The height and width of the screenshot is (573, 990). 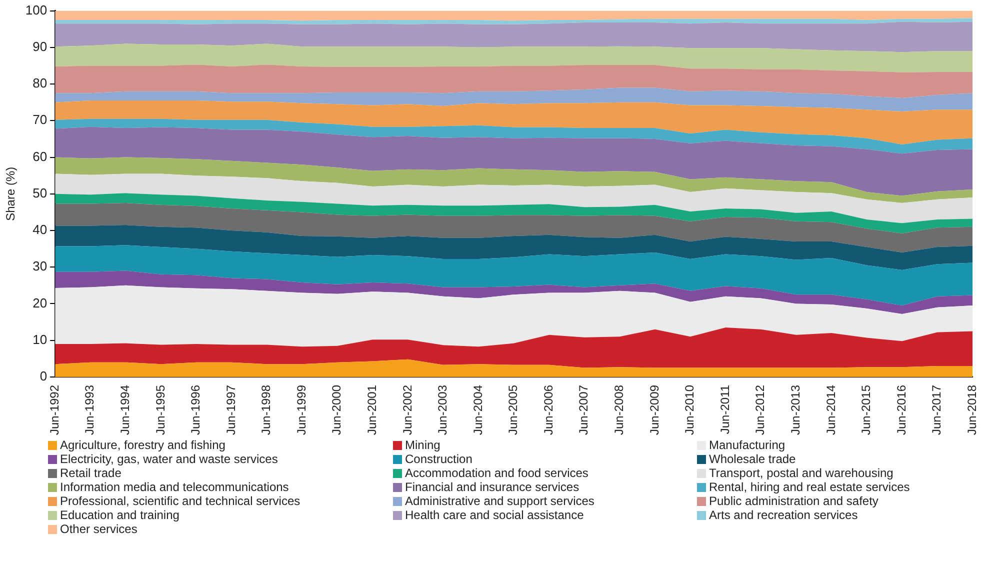 What do you see at coordinates (160, 410) in the screenshot?
I see `x-tick-label: Jun-1995` at bounding box center [160, 410].